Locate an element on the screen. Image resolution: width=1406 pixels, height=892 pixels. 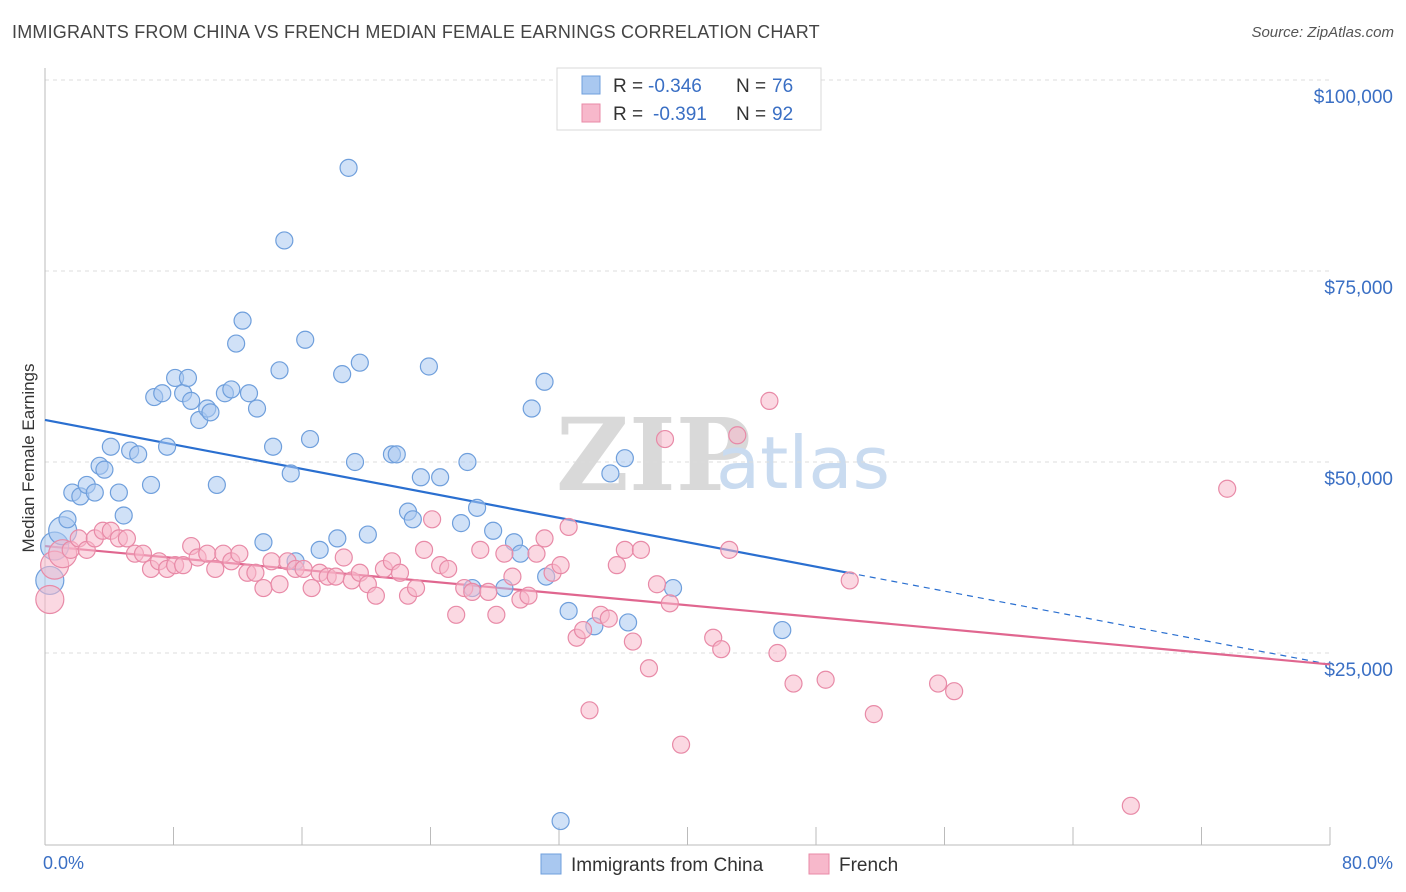
x-tick-label-0: 0.0% is located at coordinates (63, 863).